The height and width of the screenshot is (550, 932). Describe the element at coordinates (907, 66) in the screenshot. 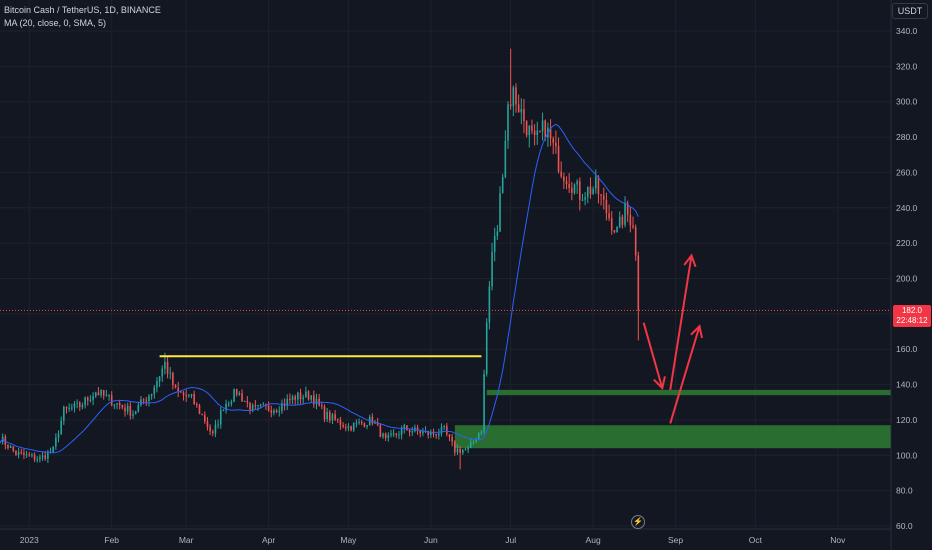

I see `price-tick-label: 320.0` at that location.